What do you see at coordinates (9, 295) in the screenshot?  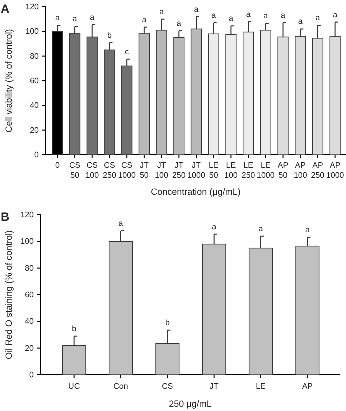 I see `y-axis-title: Oil Red O staining (% of control)` at bounding box center [9, 295].